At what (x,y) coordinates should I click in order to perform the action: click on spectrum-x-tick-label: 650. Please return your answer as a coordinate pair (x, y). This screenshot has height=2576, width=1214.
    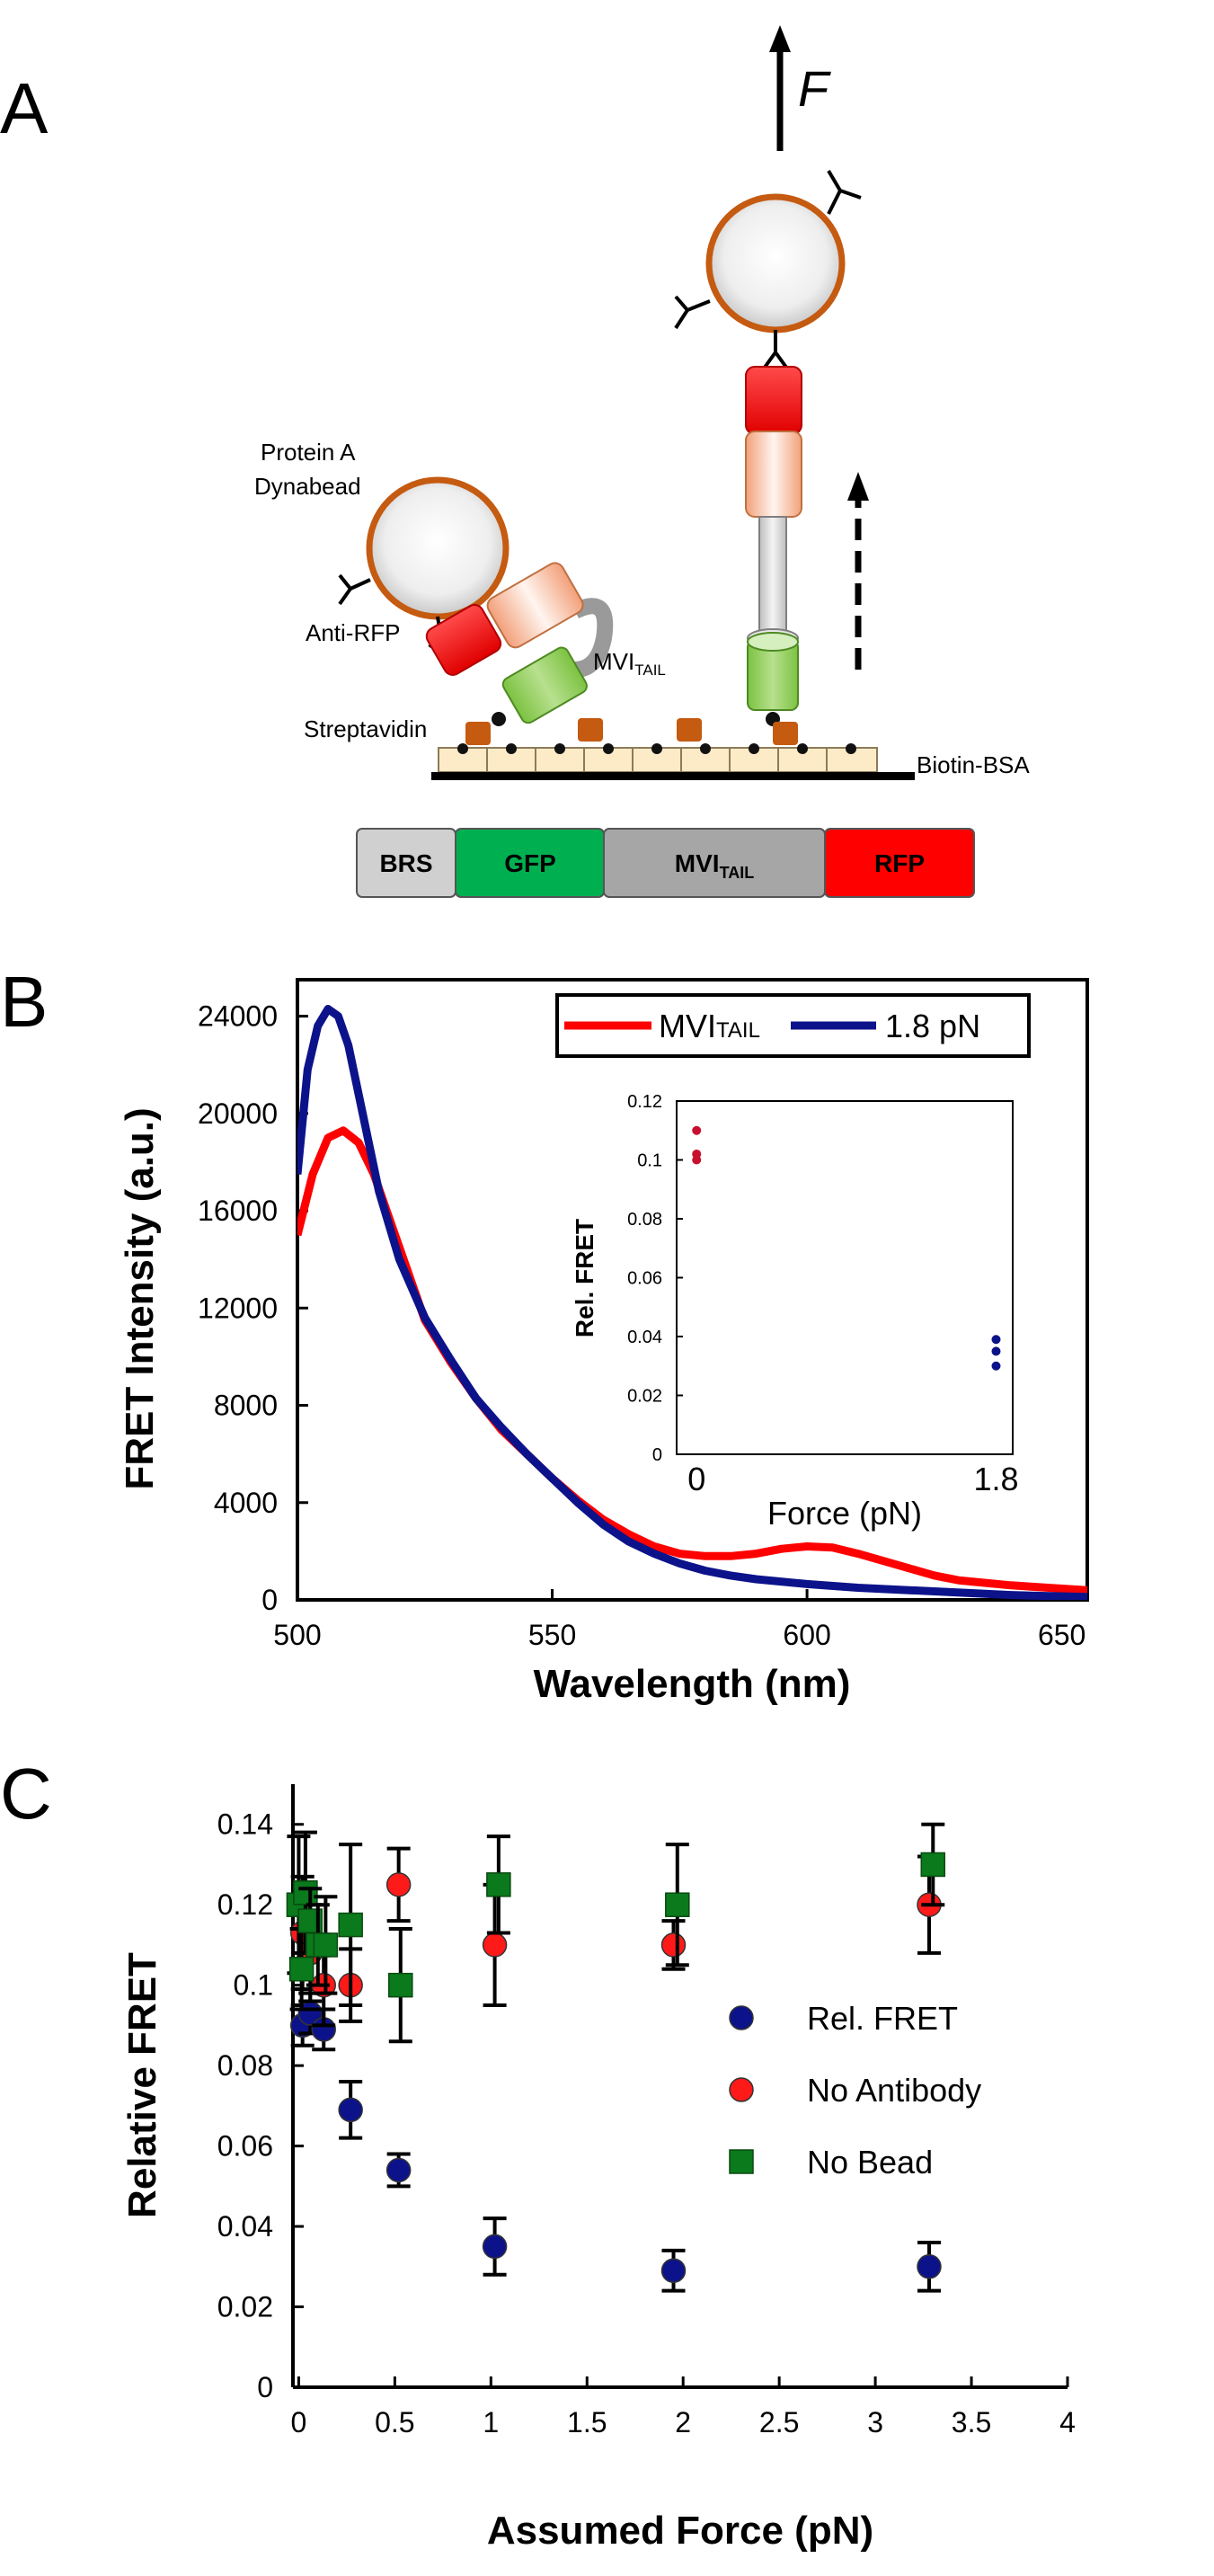
    Looking at the image, I should click on (1062, 1635).